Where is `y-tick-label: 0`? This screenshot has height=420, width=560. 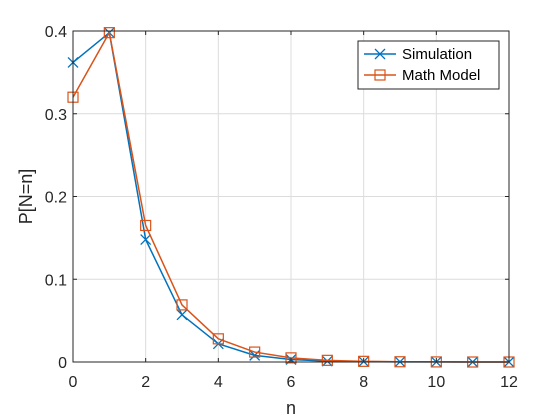
y-tick-label: 0 is located at coordinates (62, 363).